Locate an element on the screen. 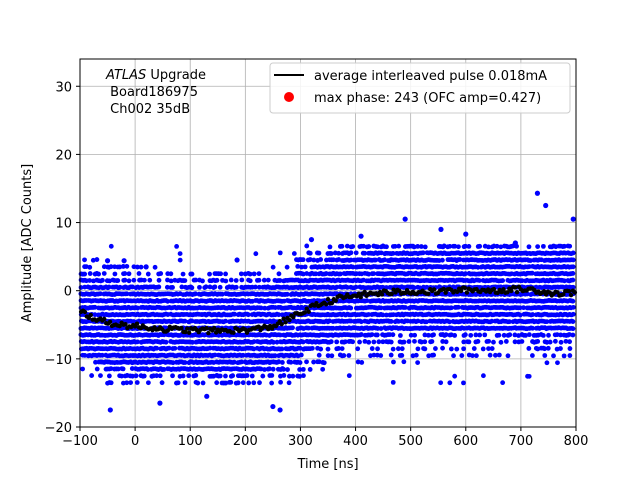 Image resolution: width=640 pixels, height=480 pixels. x-tick-label: 700 is located at coordinates (520, 441).